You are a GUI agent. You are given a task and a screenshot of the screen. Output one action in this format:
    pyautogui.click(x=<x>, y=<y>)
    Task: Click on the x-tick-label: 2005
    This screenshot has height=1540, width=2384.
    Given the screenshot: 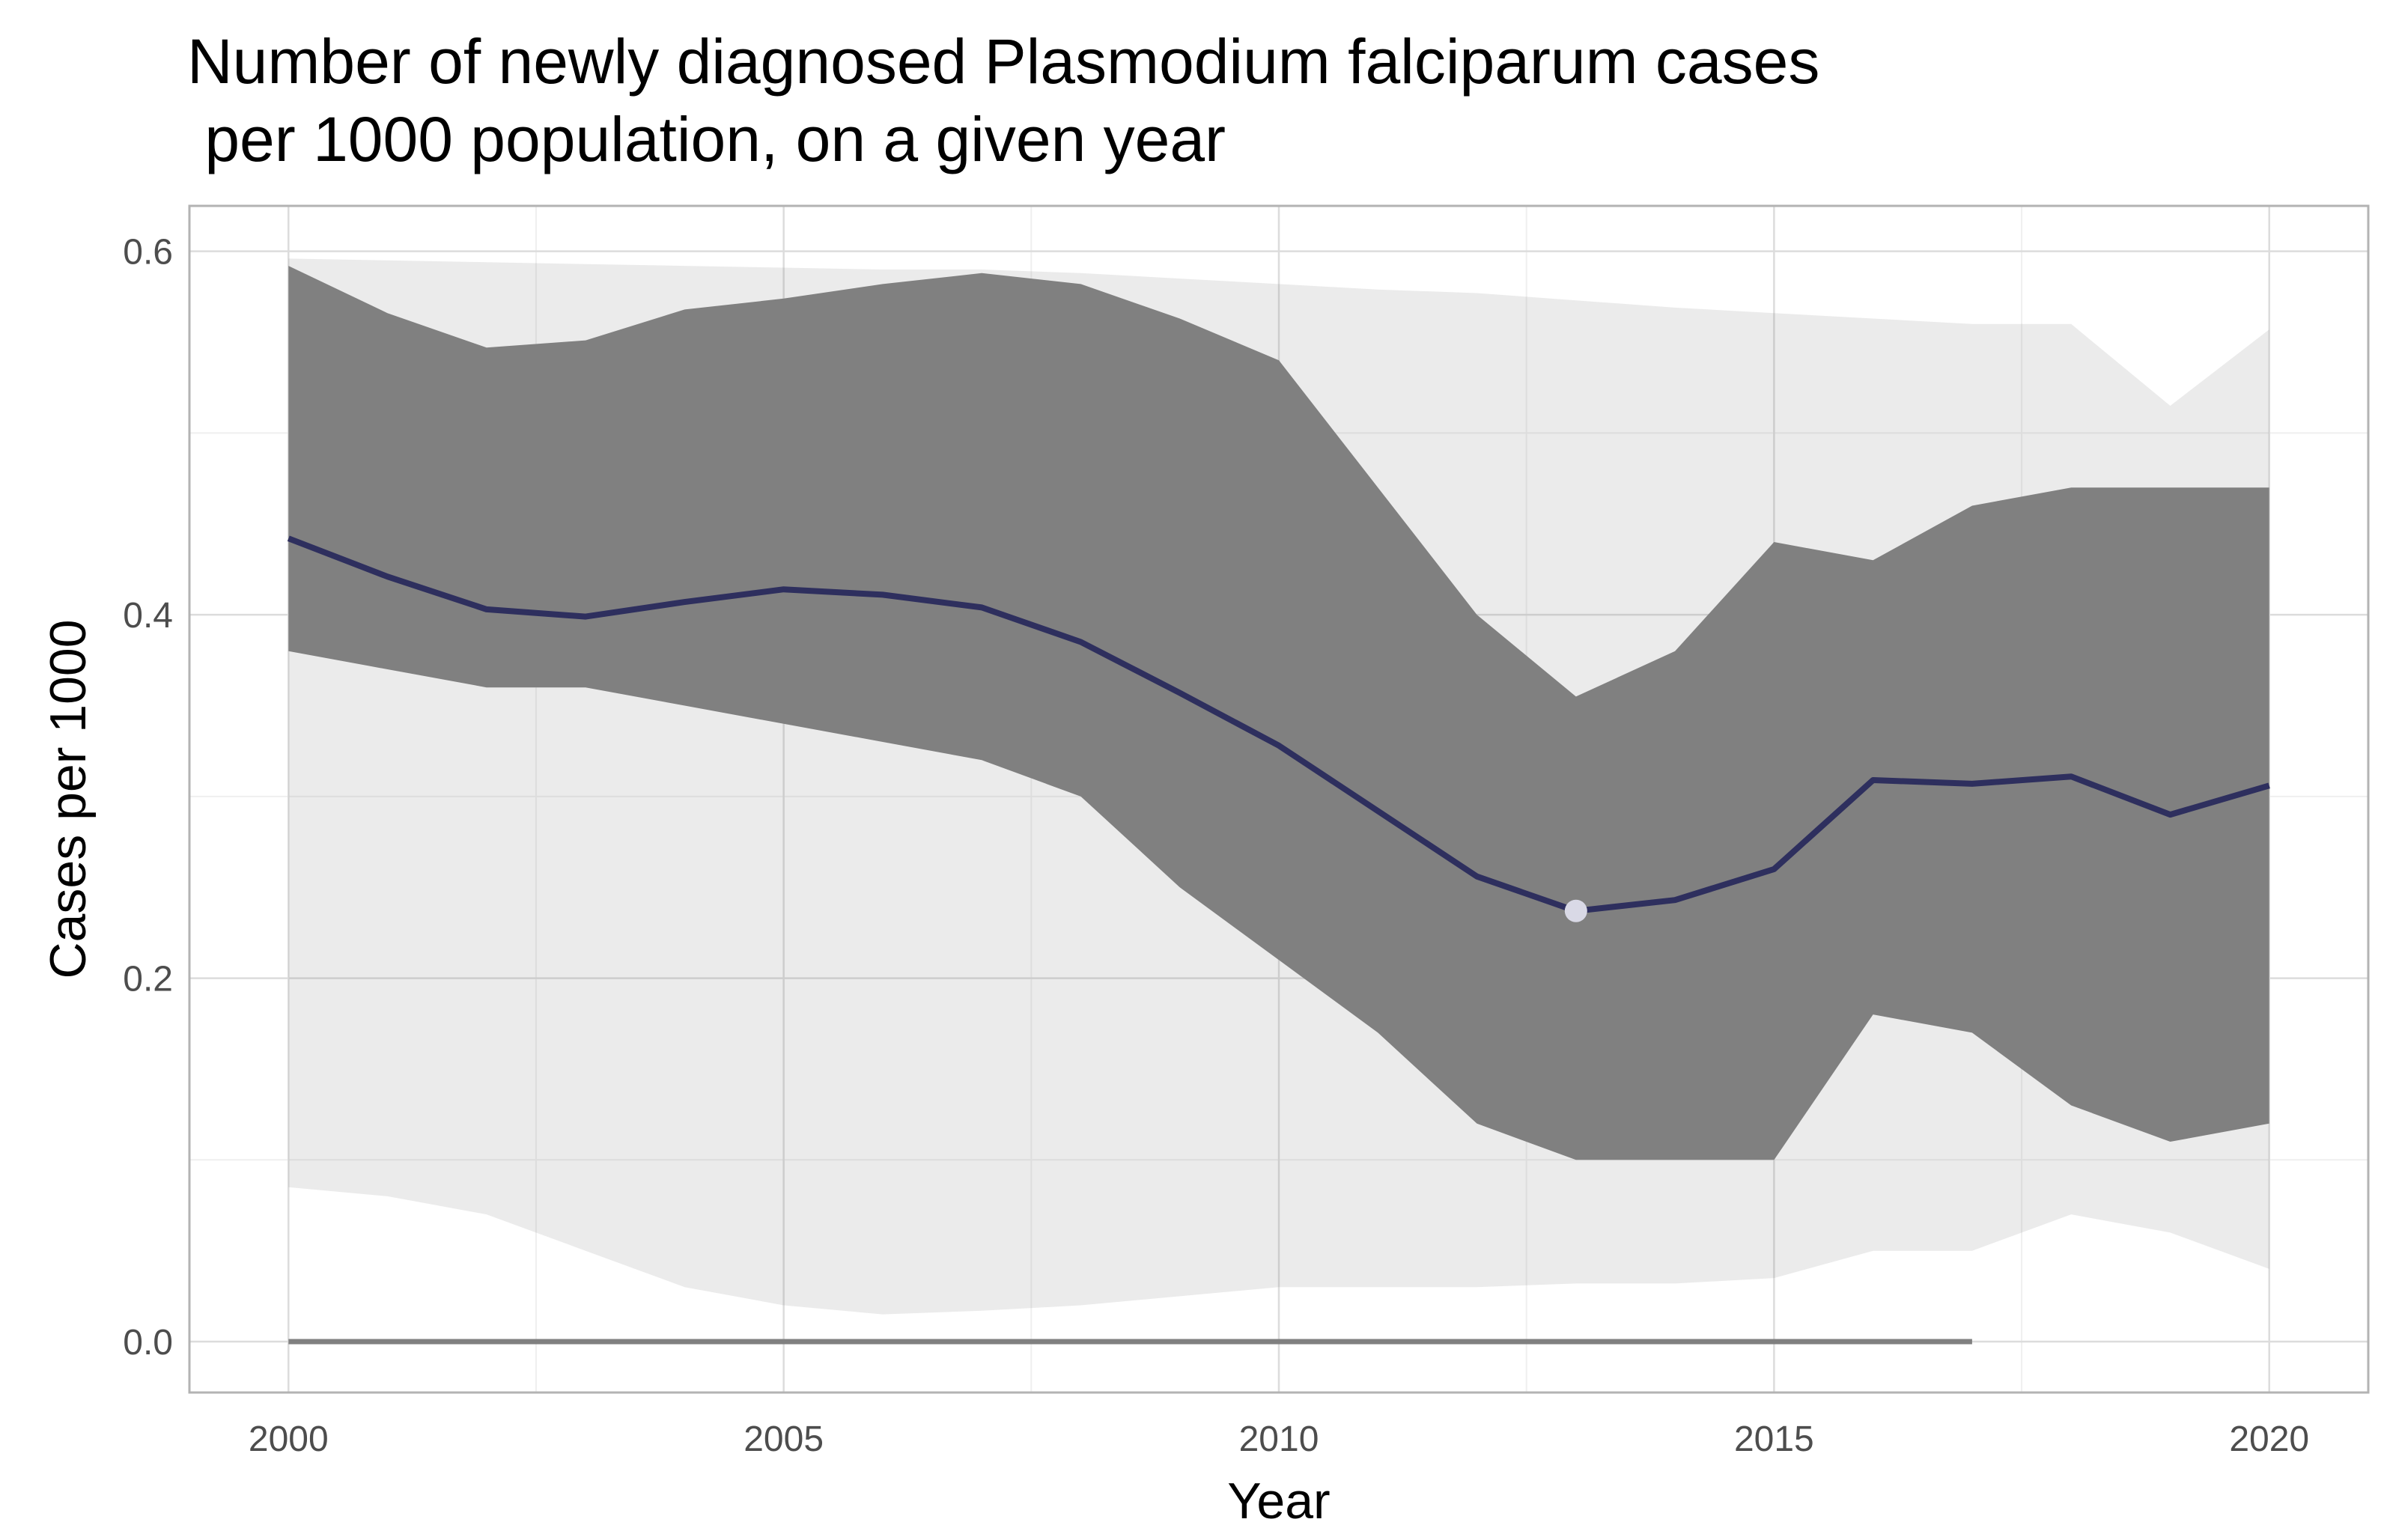 What is the action you would take?
    pyautogui.click(x=784, y=1439)
    